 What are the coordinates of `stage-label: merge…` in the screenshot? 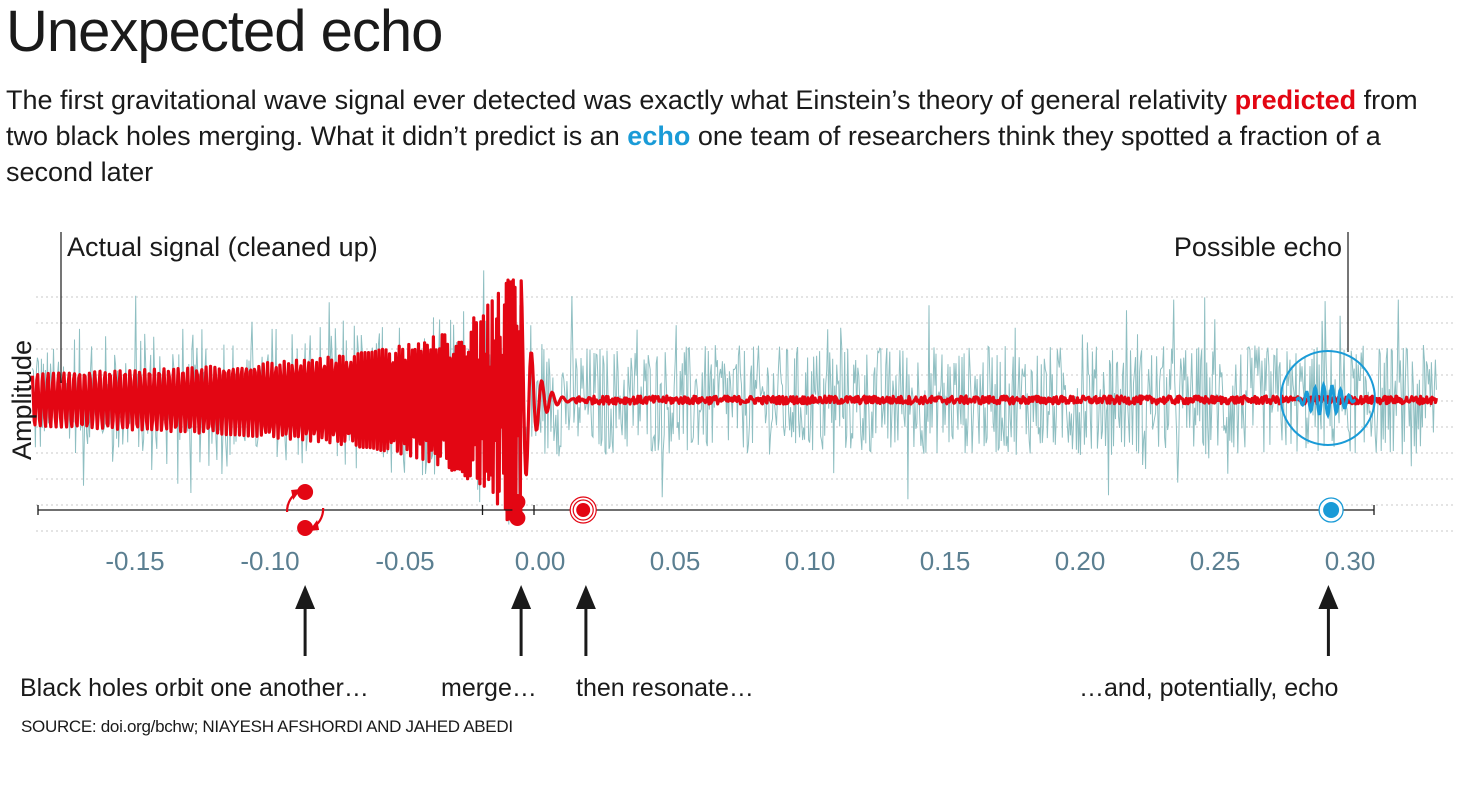 It's located at (489, 688).